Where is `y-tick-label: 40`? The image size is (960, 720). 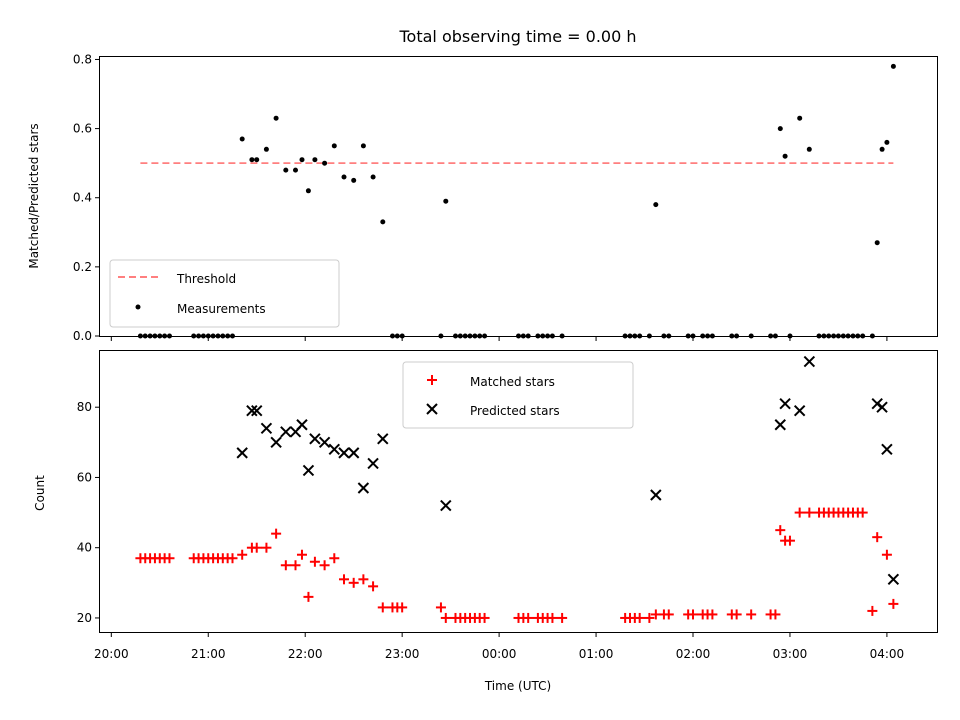
y-tick-label: 40 is located at coordinates (84, 548).